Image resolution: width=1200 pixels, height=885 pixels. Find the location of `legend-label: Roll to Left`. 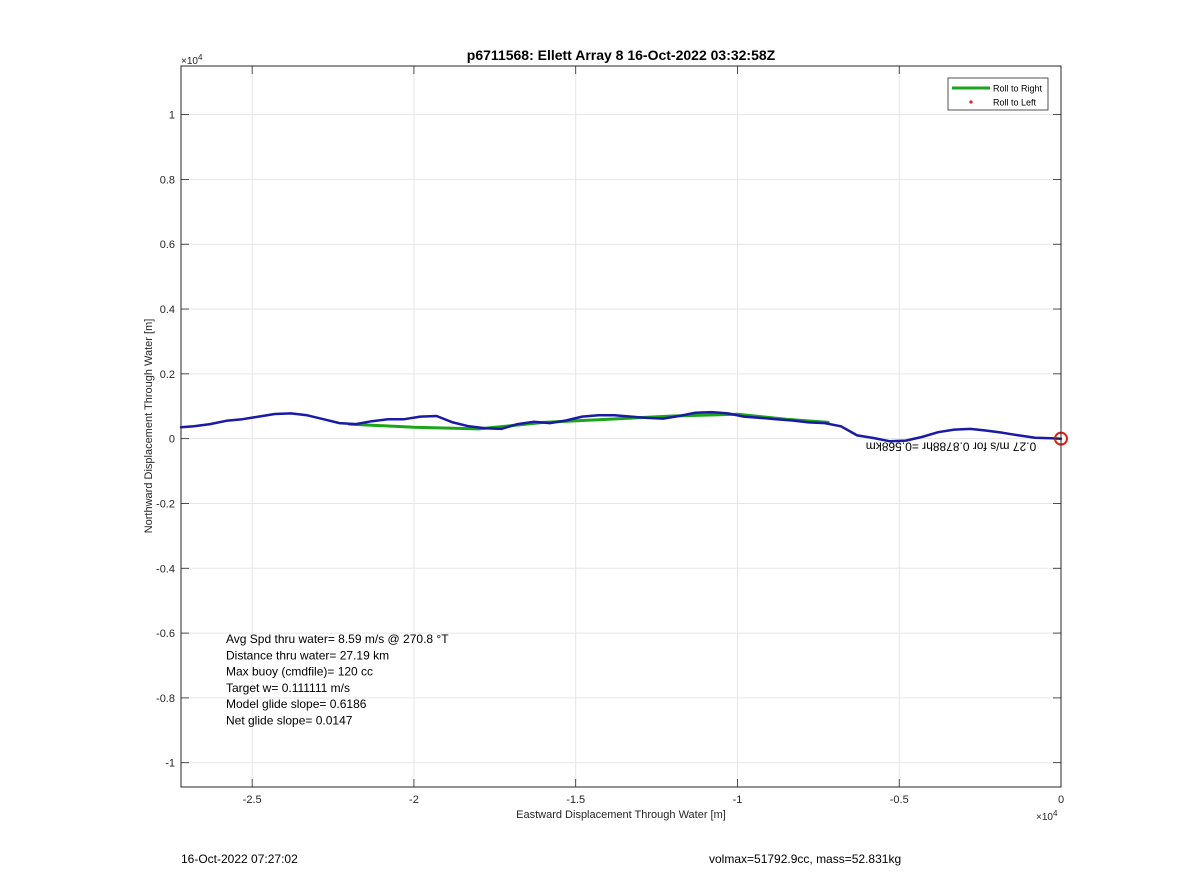

legend-label: Roll to Left is located at coordinates (1015, 103).